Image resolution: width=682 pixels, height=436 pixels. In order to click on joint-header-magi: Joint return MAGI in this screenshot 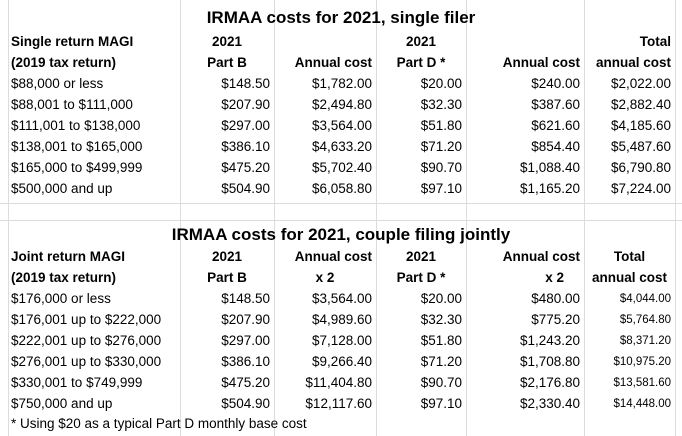, I will do `click(68, 256)`.